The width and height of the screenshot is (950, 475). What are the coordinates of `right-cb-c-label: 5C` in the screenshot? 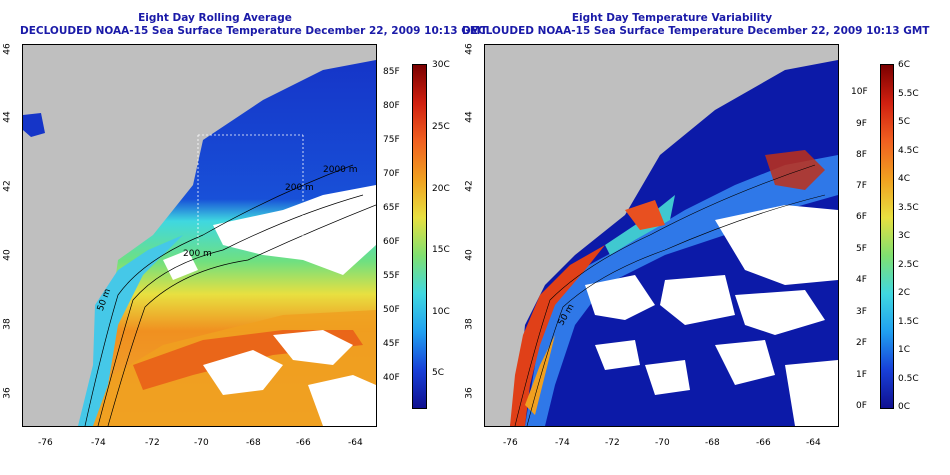 It's located at (904, 122).